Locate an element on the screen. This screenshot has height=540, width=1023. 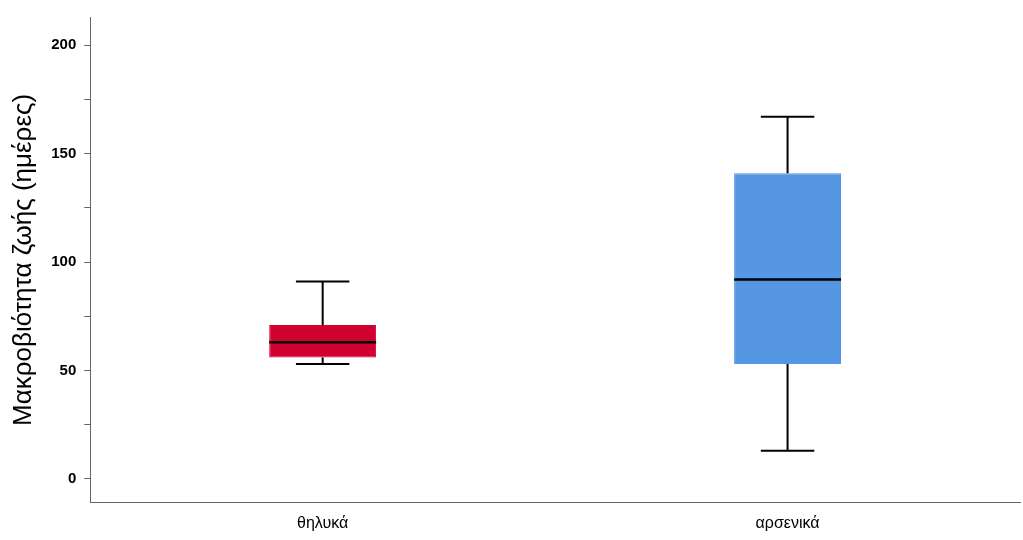
y-tick-label: 50 is located at coordinates (68, 369).